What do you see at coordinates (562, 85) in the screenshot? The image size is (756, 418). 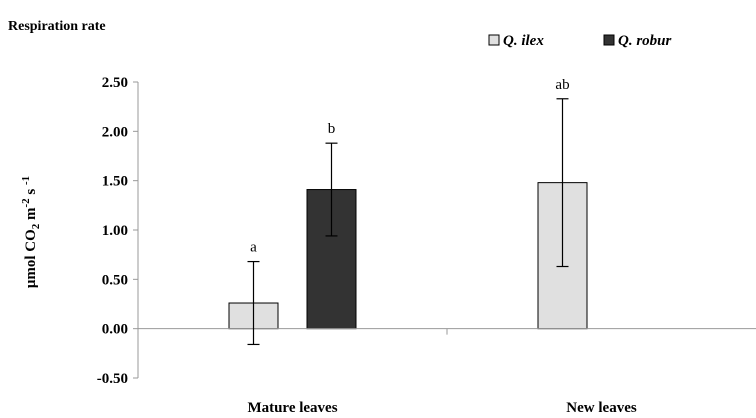 I see `significance-letter: ab` at bounding box center [562, 85].